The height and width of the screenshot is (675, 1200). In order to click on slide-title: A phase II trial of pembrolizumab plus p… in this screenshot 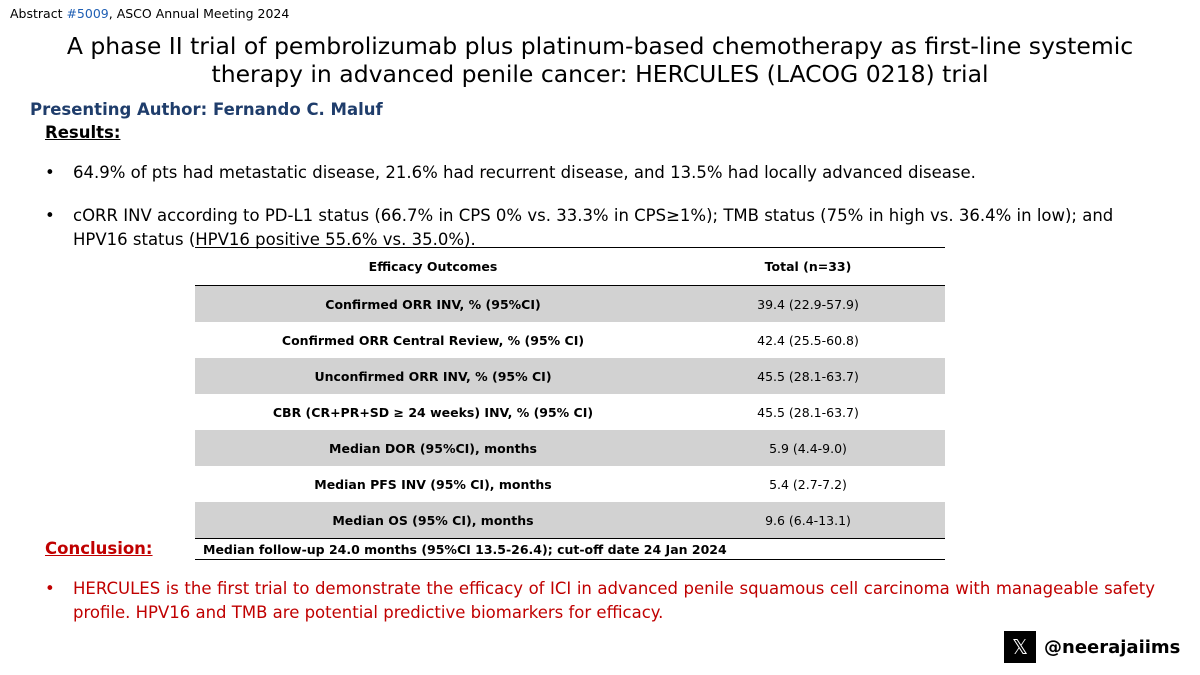, I will do `click(600, 60)`.